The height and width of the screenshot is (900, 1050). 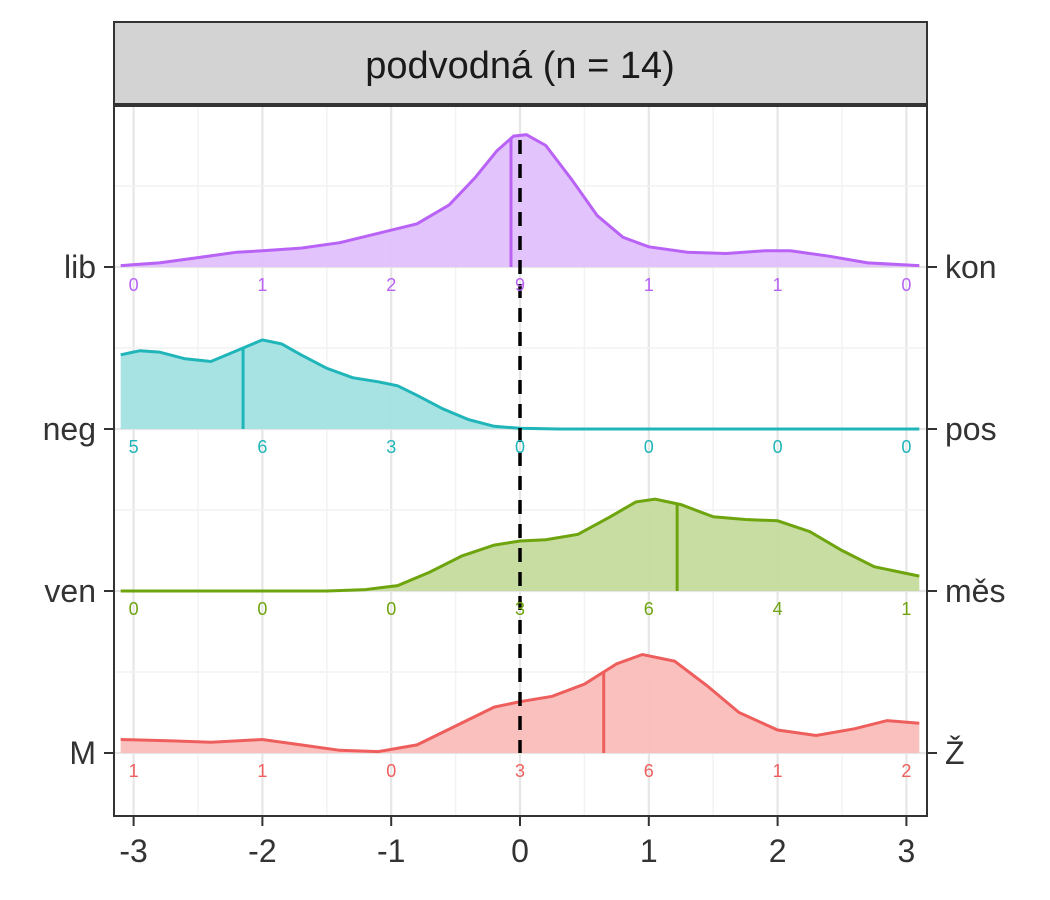 What do you see at coordinates (80, 267) in the screenshot?
I see `y-tick-label-left: lib` at bounding box center [80, 267].